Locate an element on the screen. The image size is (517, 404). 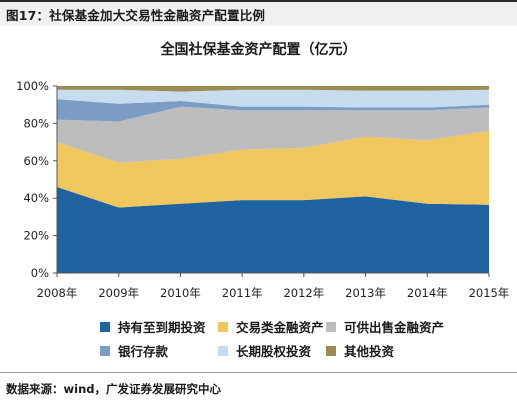
legend-item-available-for-sale: 可供出售金融资产 is located at coordinates (385, 326).